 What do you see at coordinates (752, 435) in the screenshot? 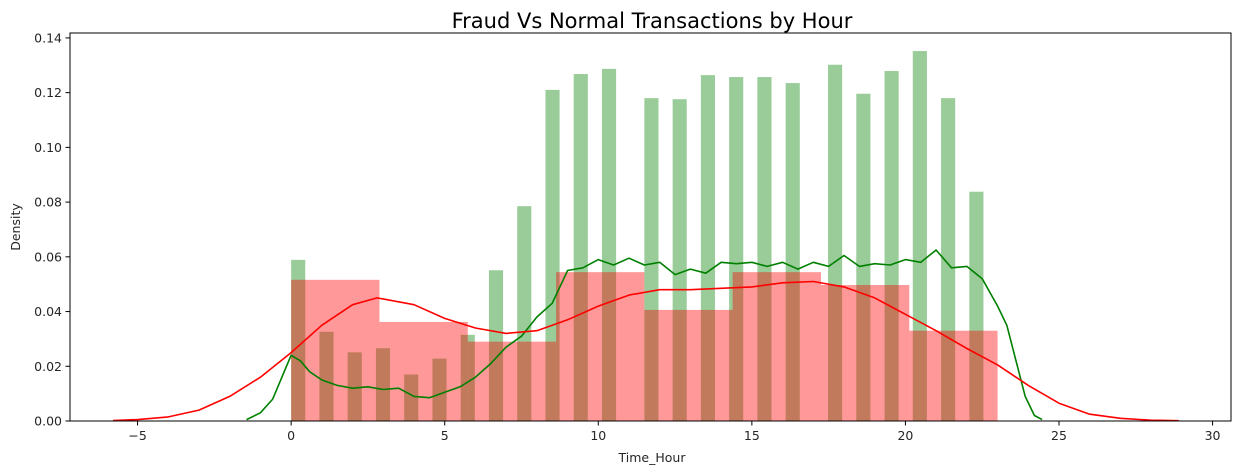
I see `x-tick-label: 15` at bounding box center [752, 435].